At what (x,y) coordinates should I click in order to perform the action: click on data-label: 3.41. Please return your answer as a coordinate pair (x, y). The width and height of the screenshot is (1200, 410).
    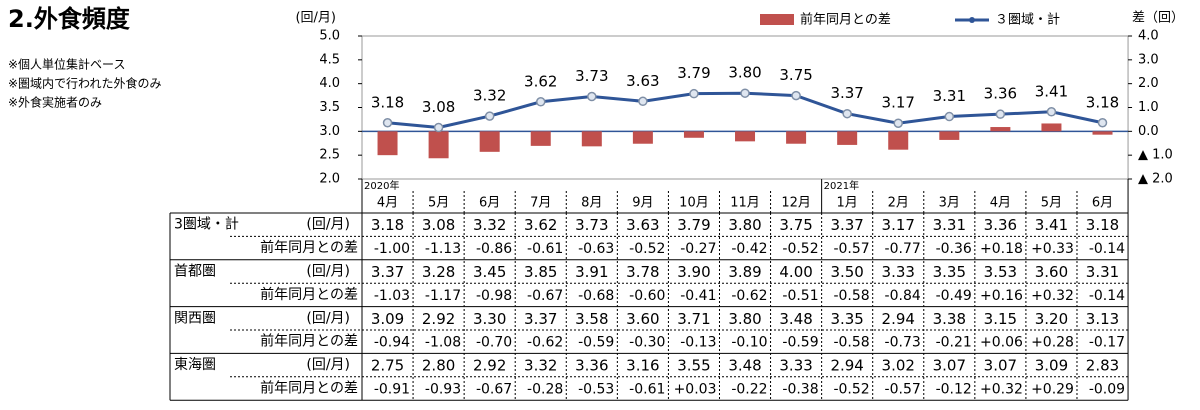
    Looking at the image, I should click on (1051, 91).